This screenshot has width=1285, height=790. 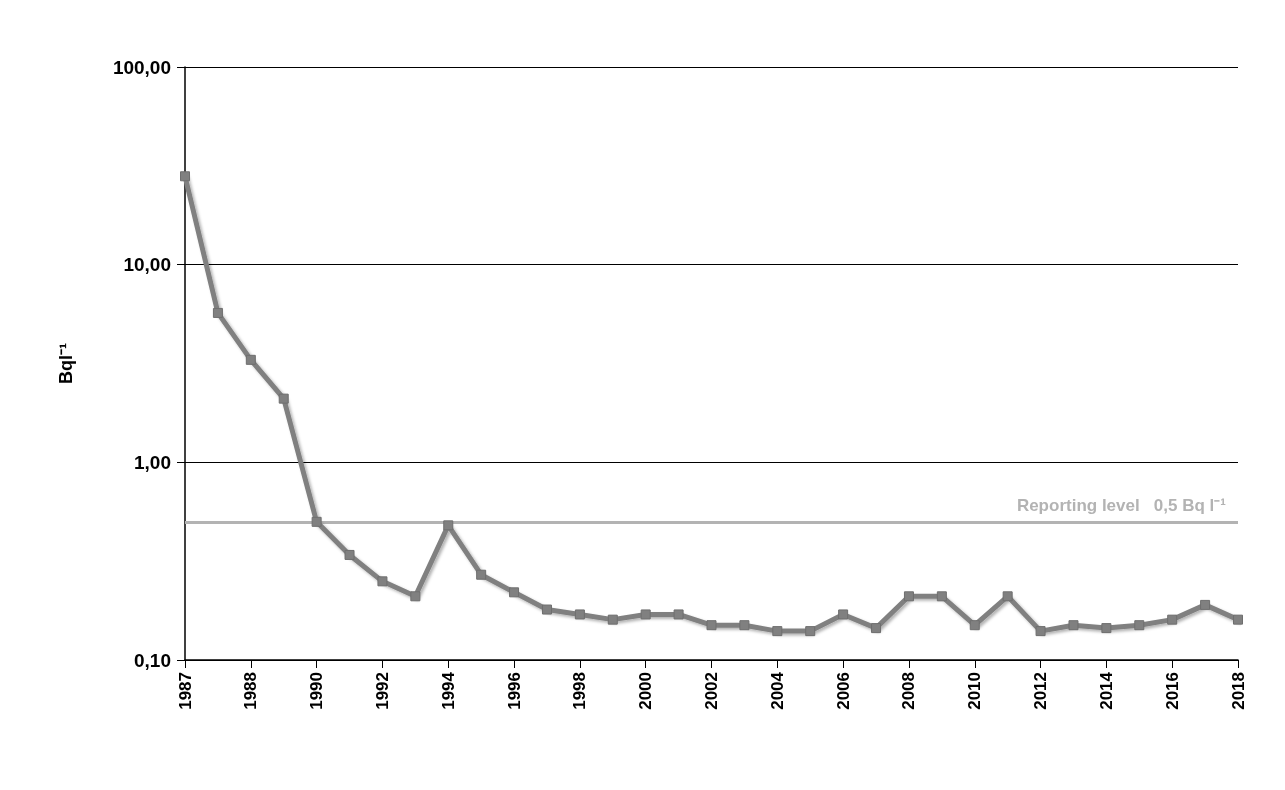 I want to click on x-tick-label: 1994, so click(x=448, y=690).